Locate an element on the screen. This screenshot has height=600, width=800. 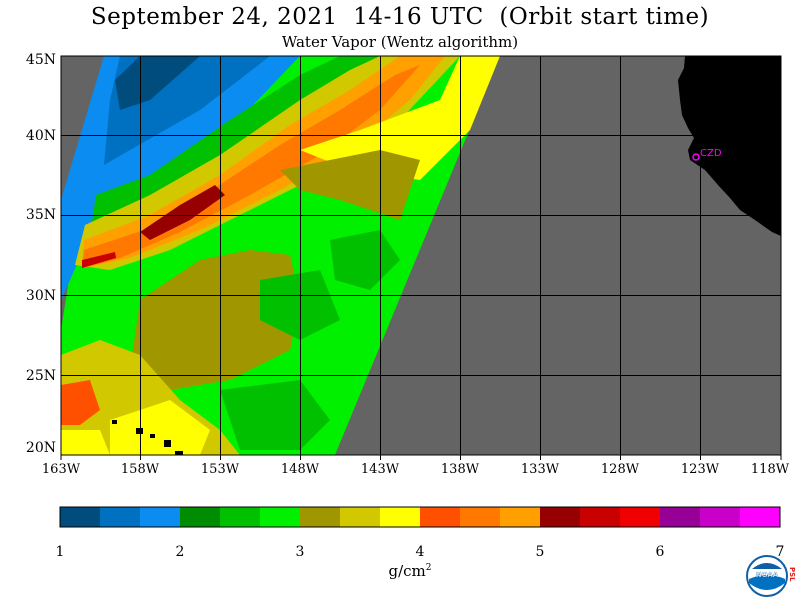
colorbar-label-5: 5 is located at coordinates (540, 552).